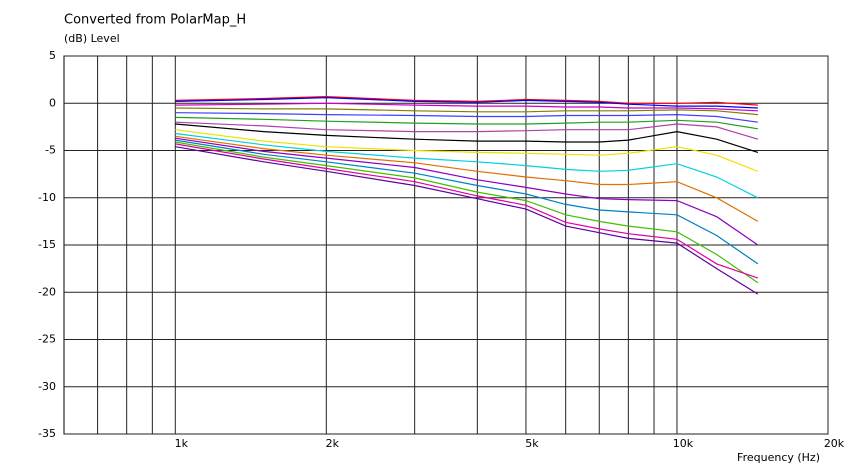 The width and height of the screenshot is (844, 469). Describe the element at coordinates (47, 244) in the screenshot. I see `y-tick-label: -15` at that location.